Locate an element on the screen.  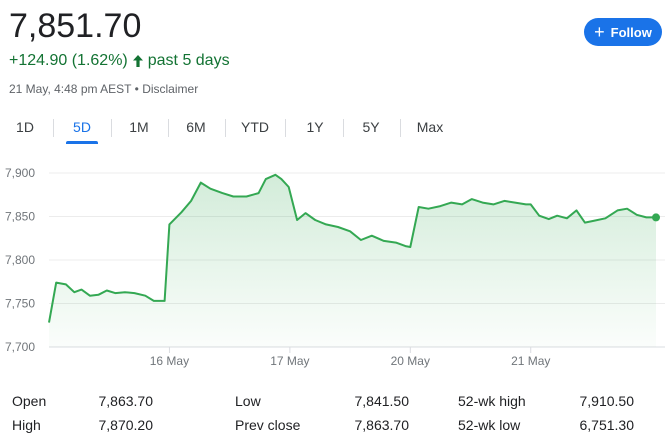
y-tick-label: 7,900 is located at coordinates (20, 173).